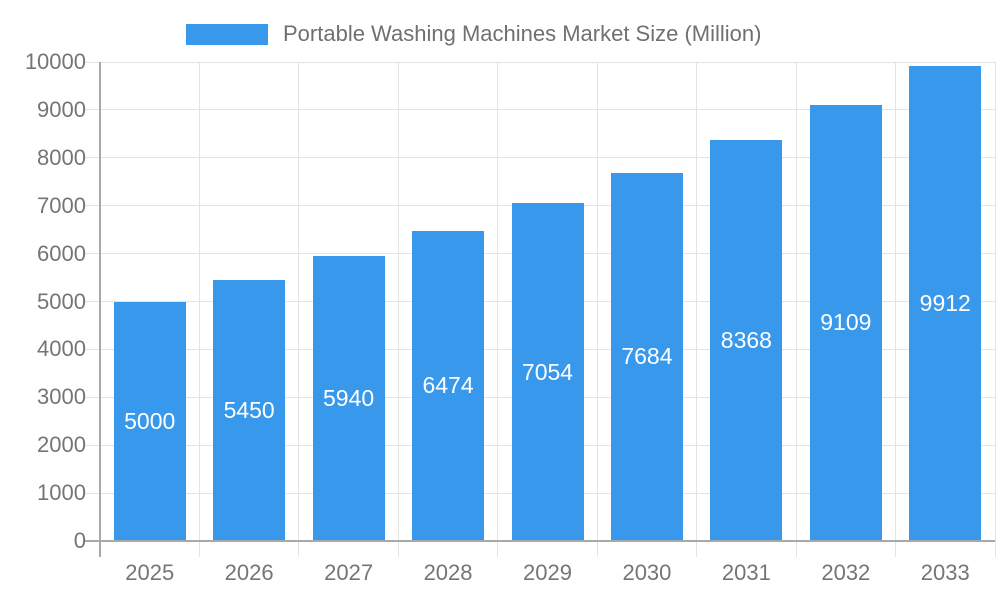 The width and height of the screenshot is (1000, 600). I want to click on bar: 7684, so click(646, 356).